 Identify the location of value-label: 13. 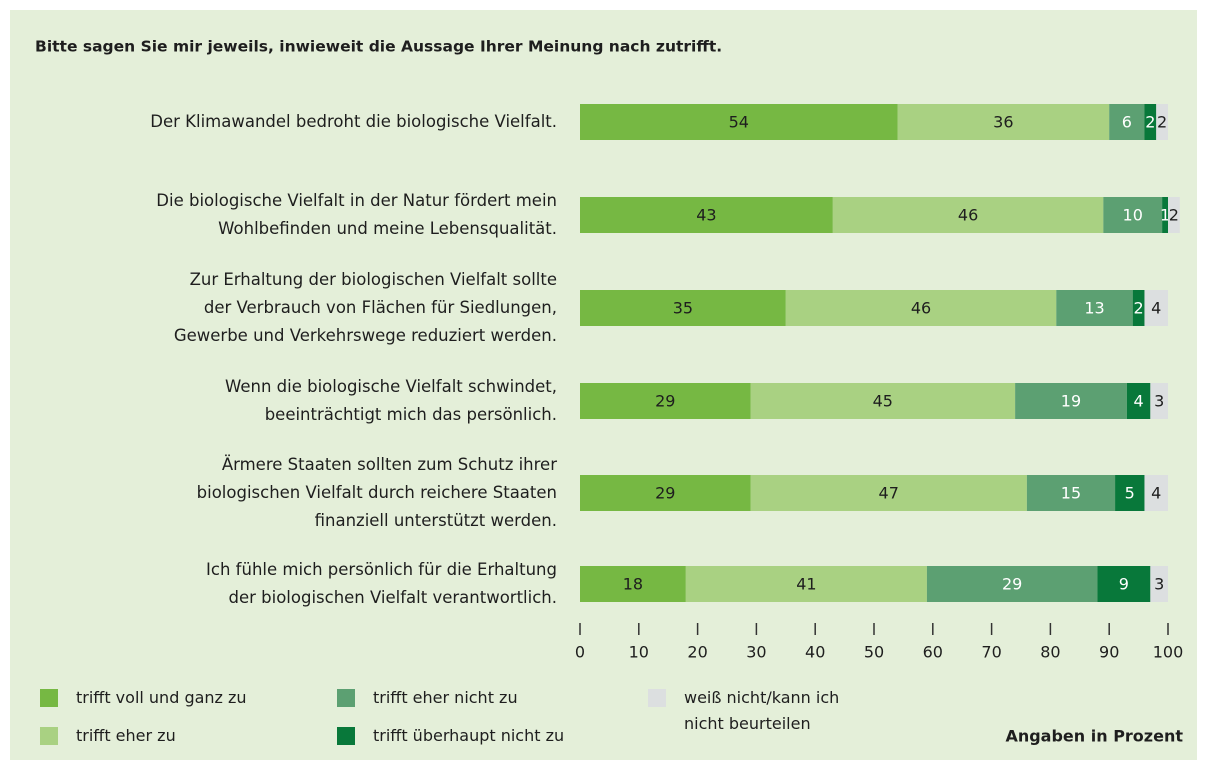
(1094, 308).